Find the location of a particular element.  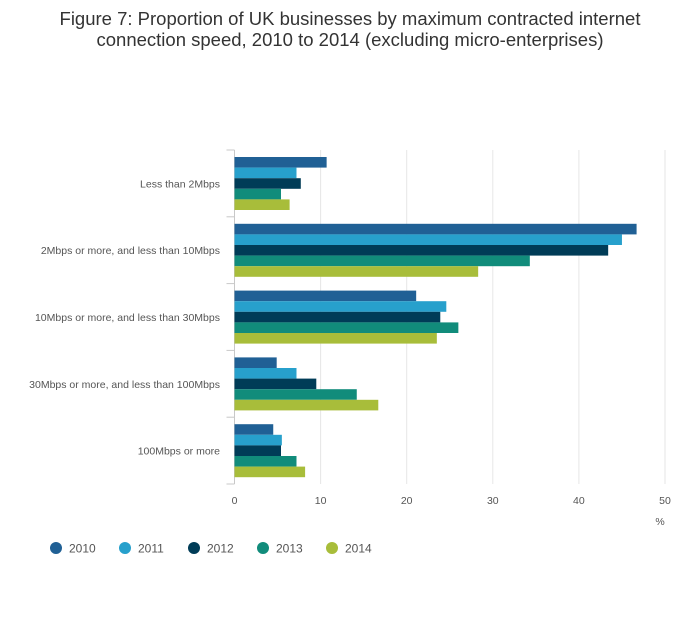

legend-swatch-2010 is located at coordinates (56, 548).